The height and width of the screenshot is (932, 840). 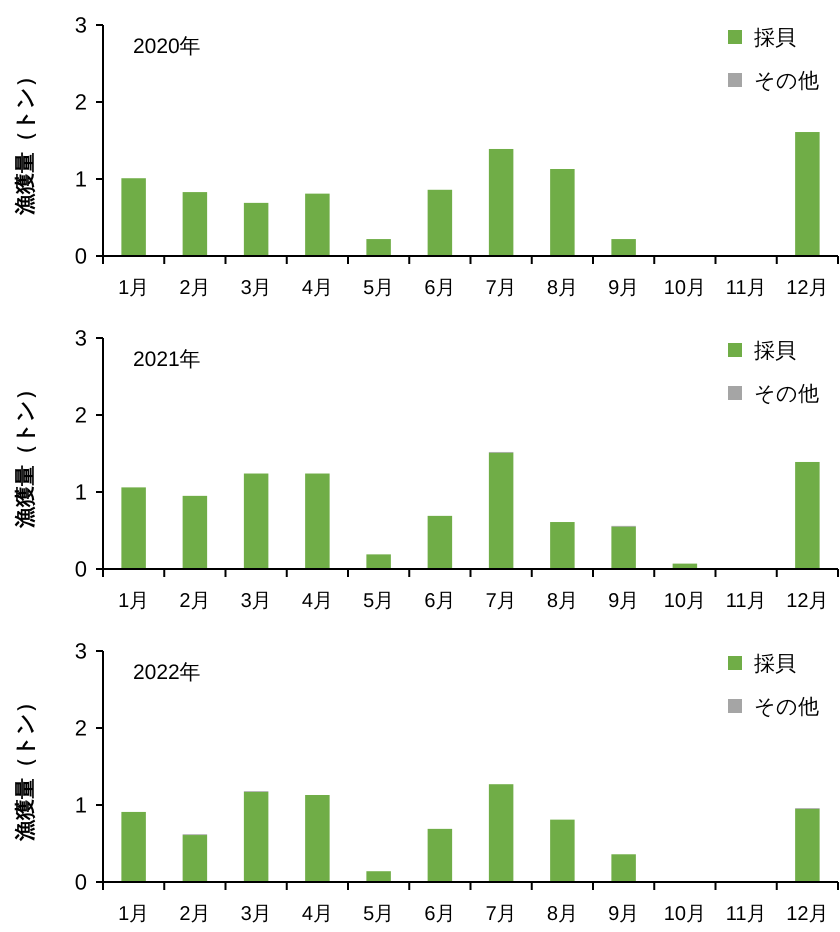 What do you see at coordinates (167, 672) in the screenshot?
I see `text: 2022年` at bounding box center [167, 672].